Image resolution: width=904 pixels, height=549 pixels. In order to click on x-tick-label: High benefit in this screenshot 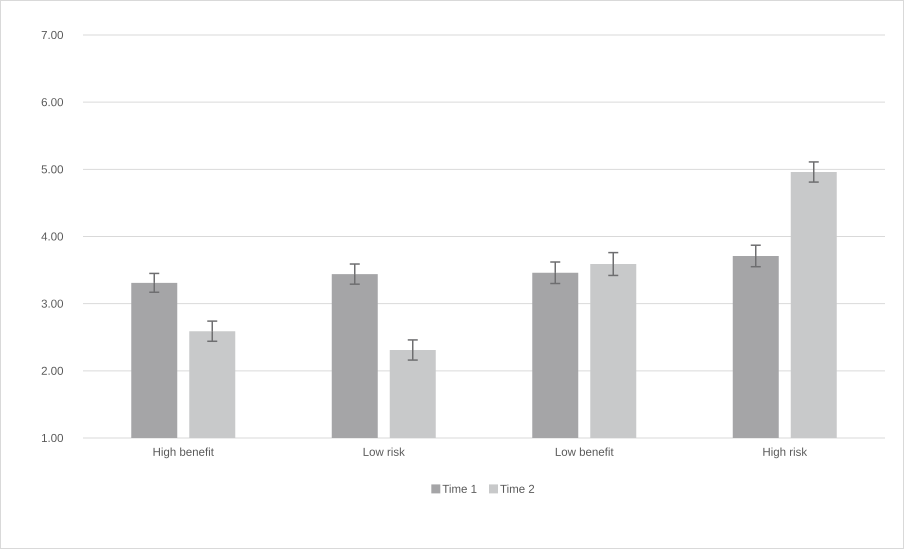, I will do `click(184, 453)`.